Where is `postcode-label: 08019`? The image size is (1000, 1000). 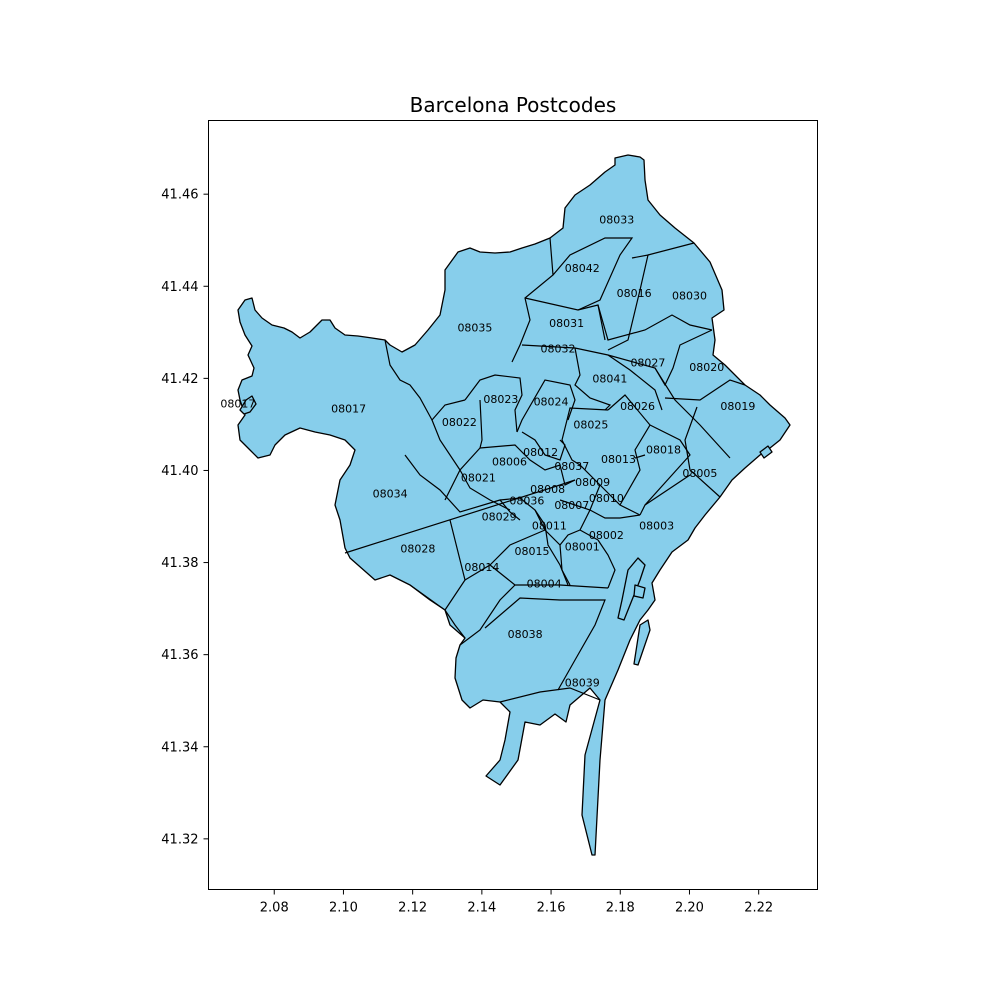 postcode-label: 08019 is located at coordinates (737, 406).